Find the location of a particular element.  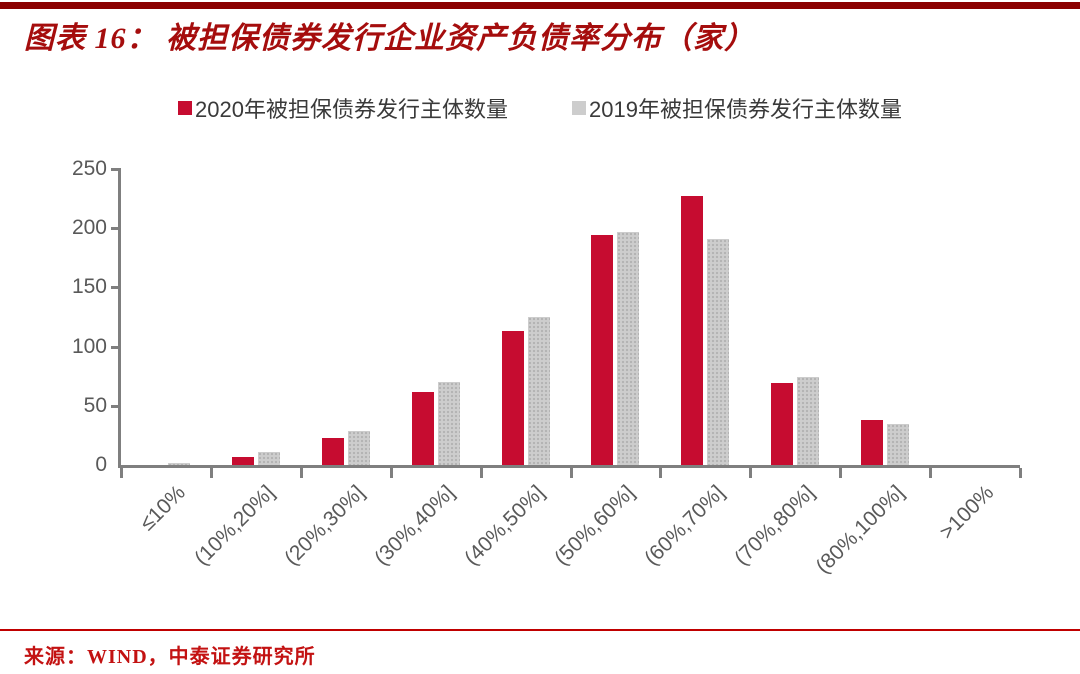

bottom-rule-line is located at coordinates (540, 630).